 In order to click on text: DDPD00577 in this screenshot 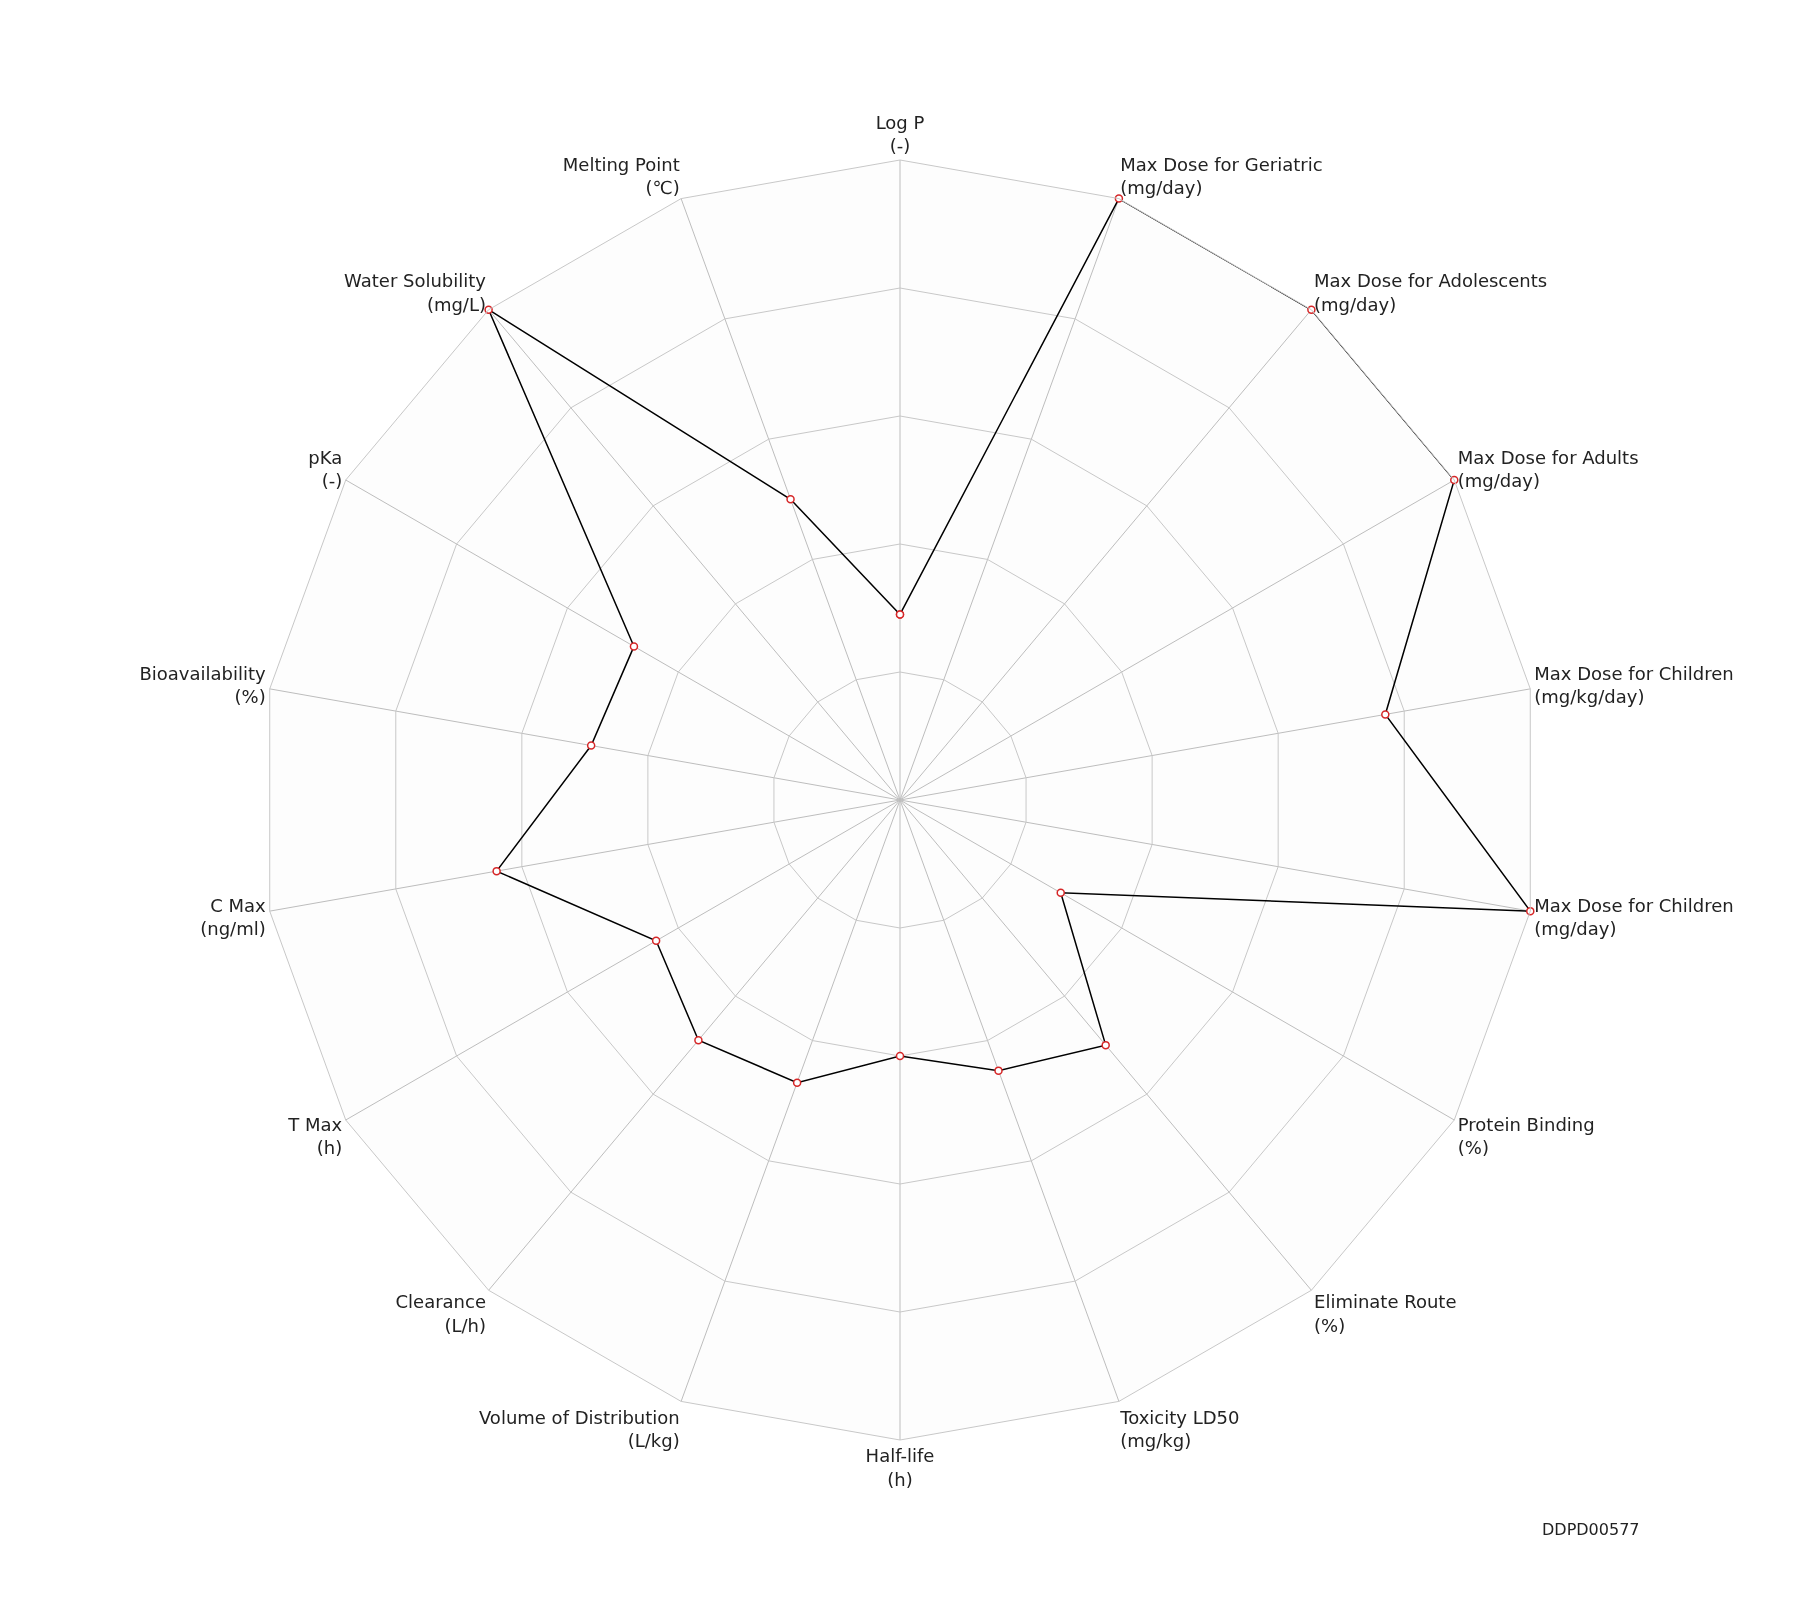, I will do `click(1591, 1529)`.